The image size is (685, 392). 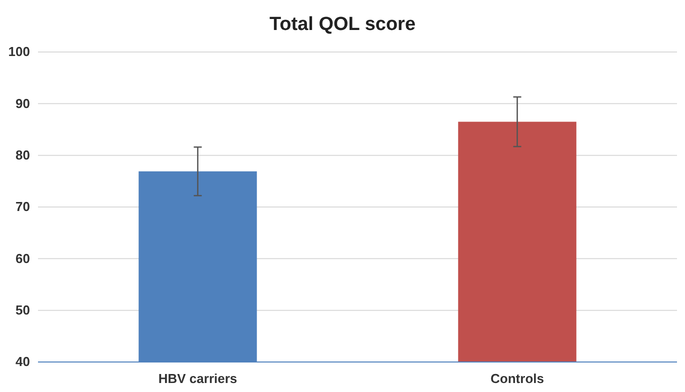 What do you see at coordinates (23, 362) in the screenshot?
I see `y-tick-label: 40` at bounding box center [23, 362].